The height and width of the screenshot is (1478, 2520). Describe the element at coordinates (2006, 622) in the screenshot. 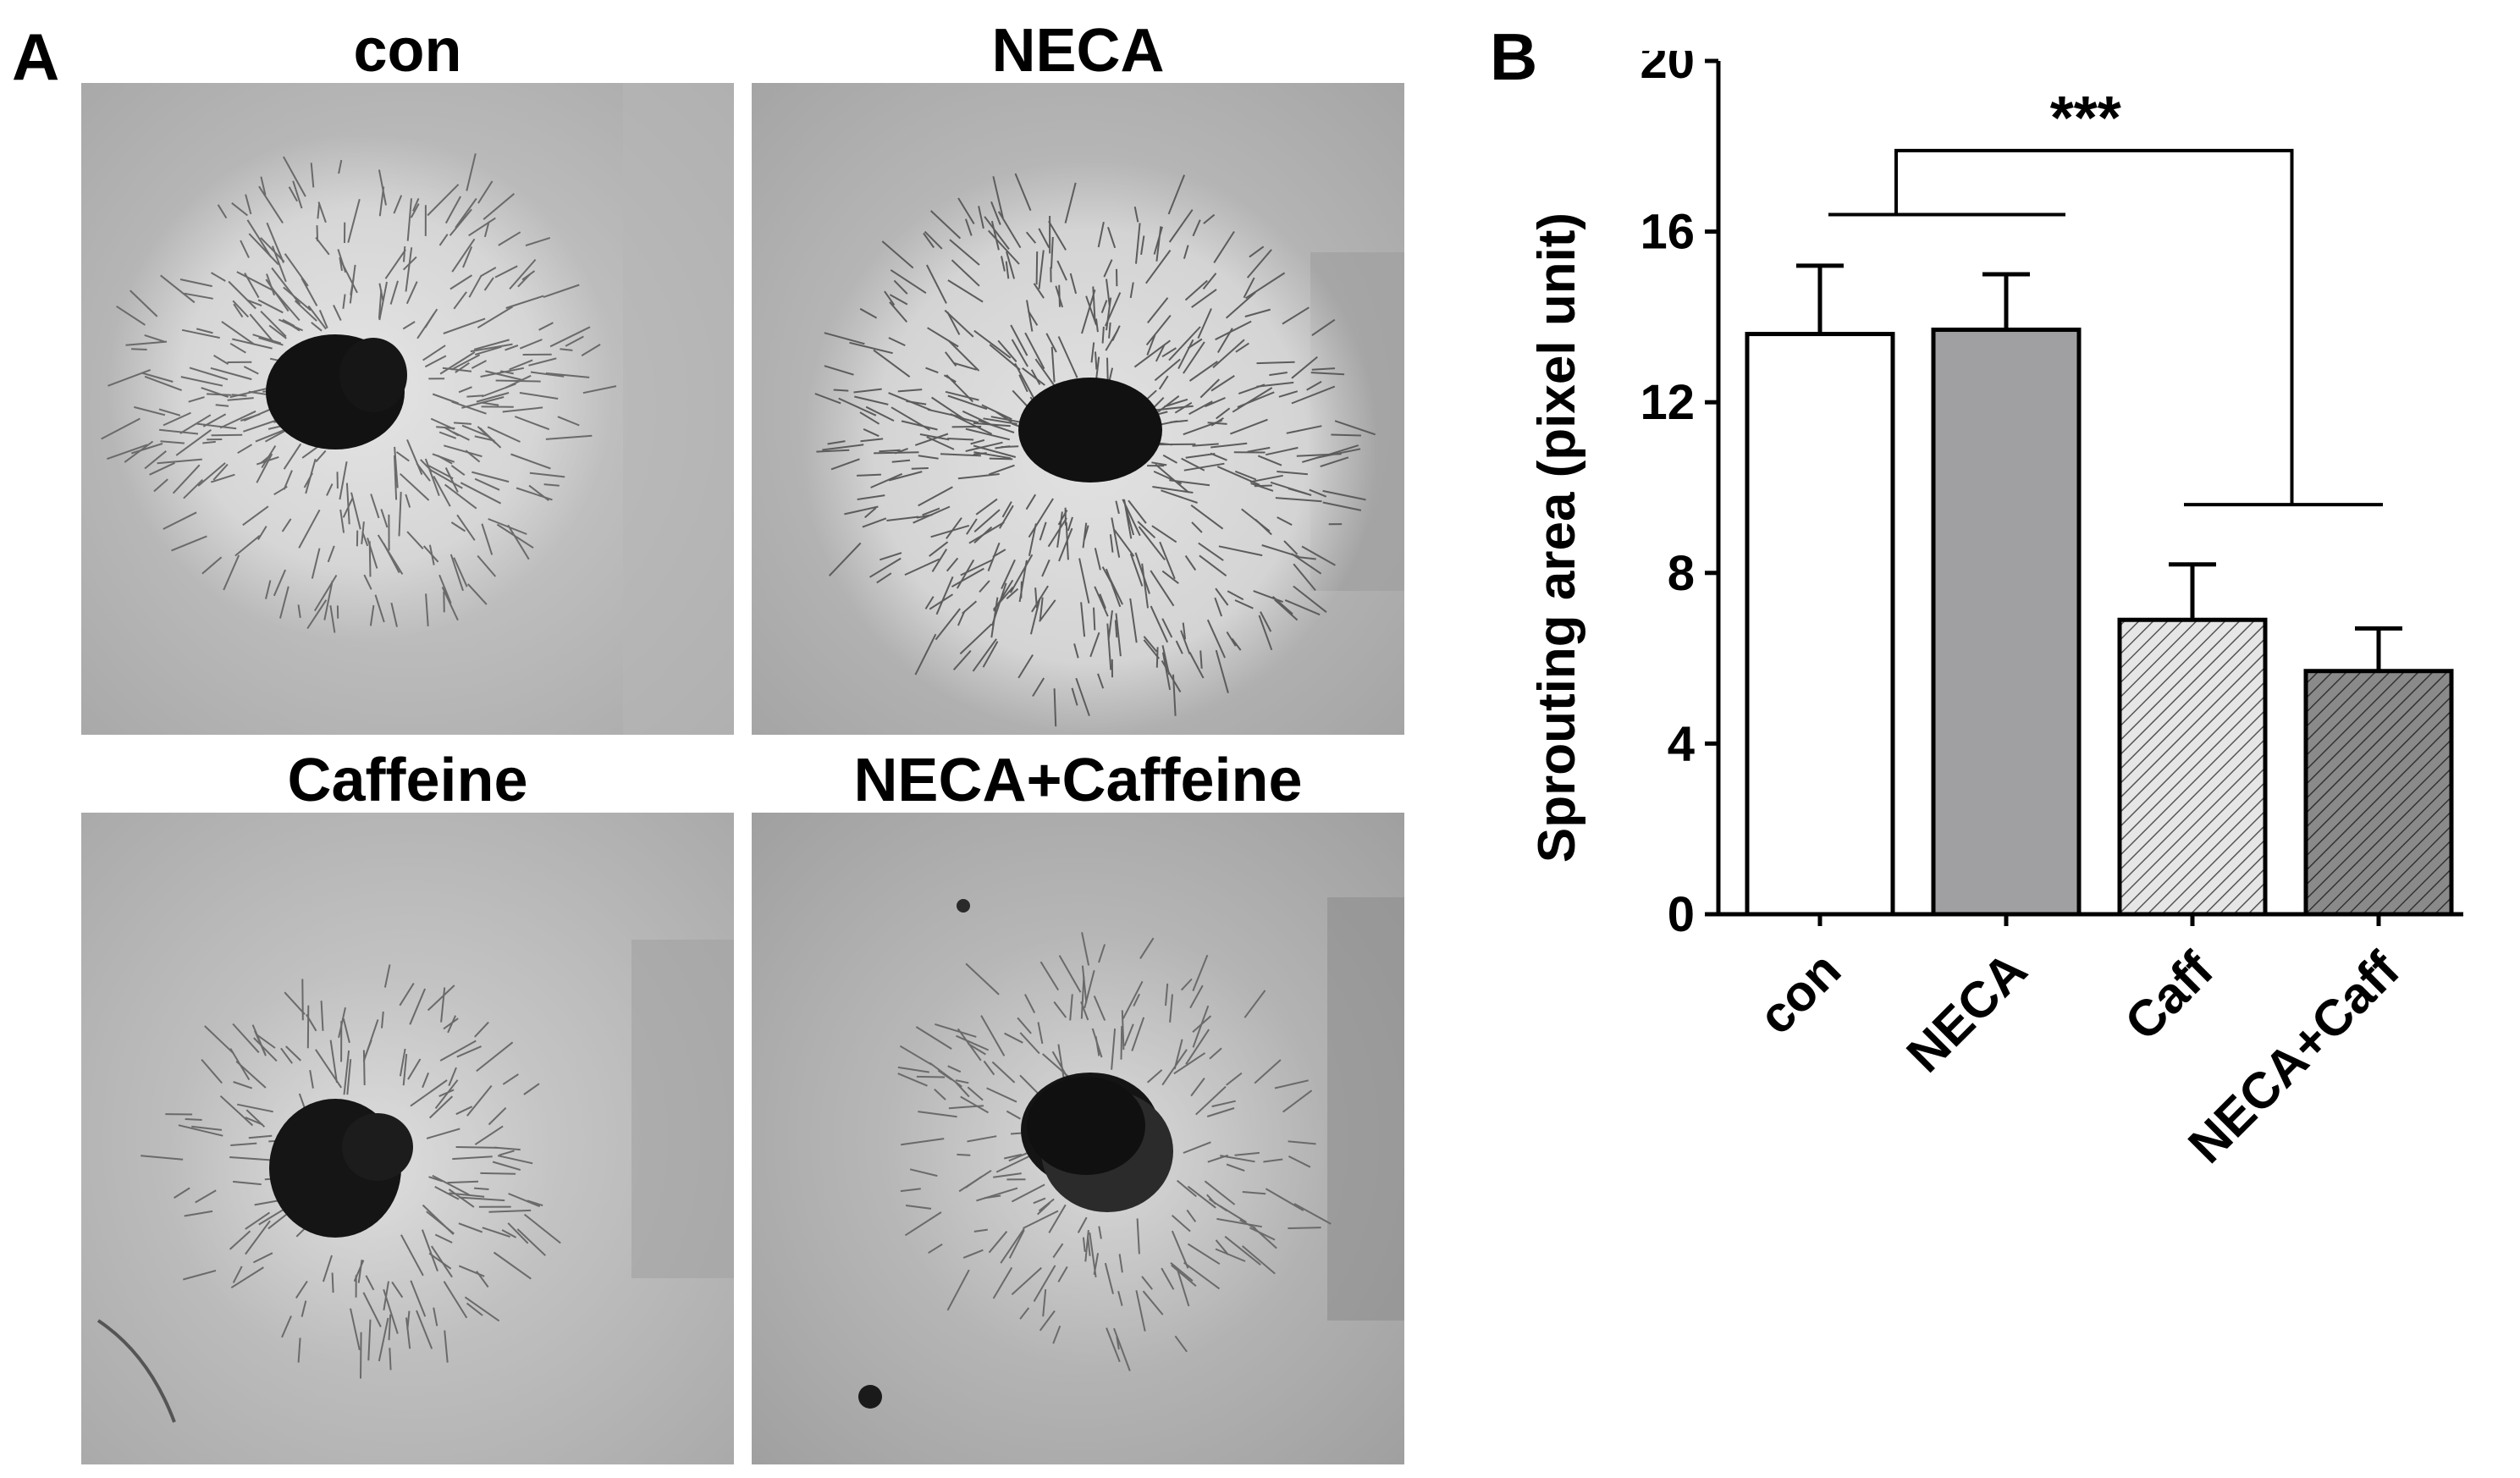

I see `bar-neca` at that location.